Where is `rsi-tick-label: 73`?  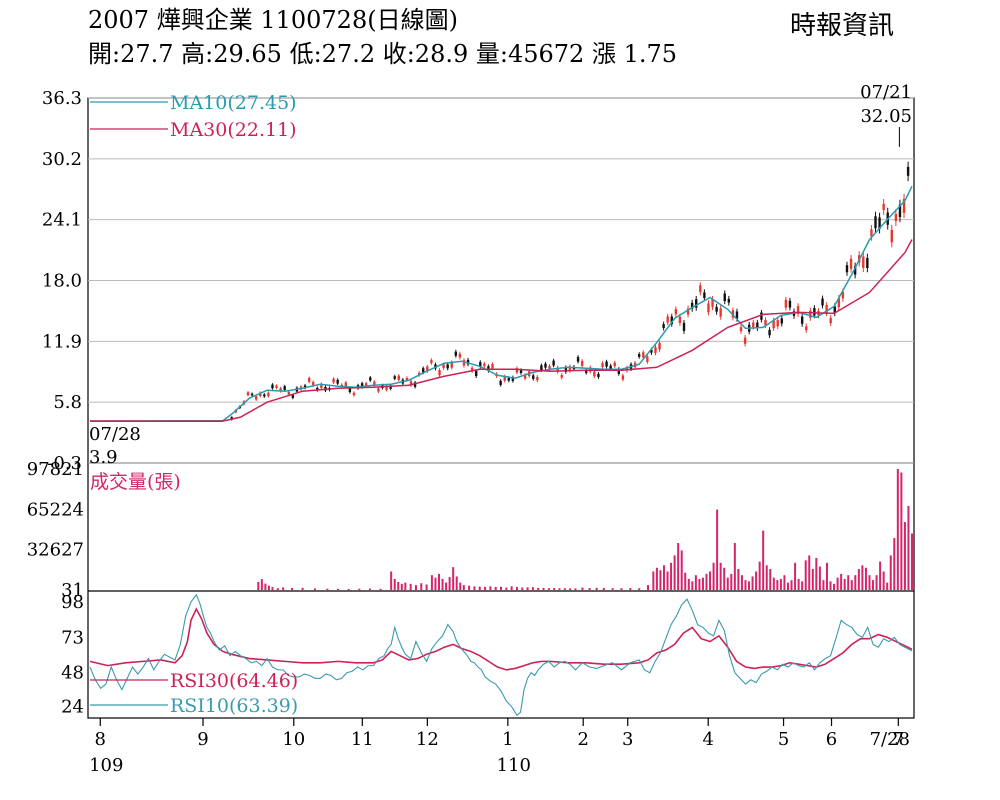
rsi-tick-label: 73 is located at coordinates (72, 637).